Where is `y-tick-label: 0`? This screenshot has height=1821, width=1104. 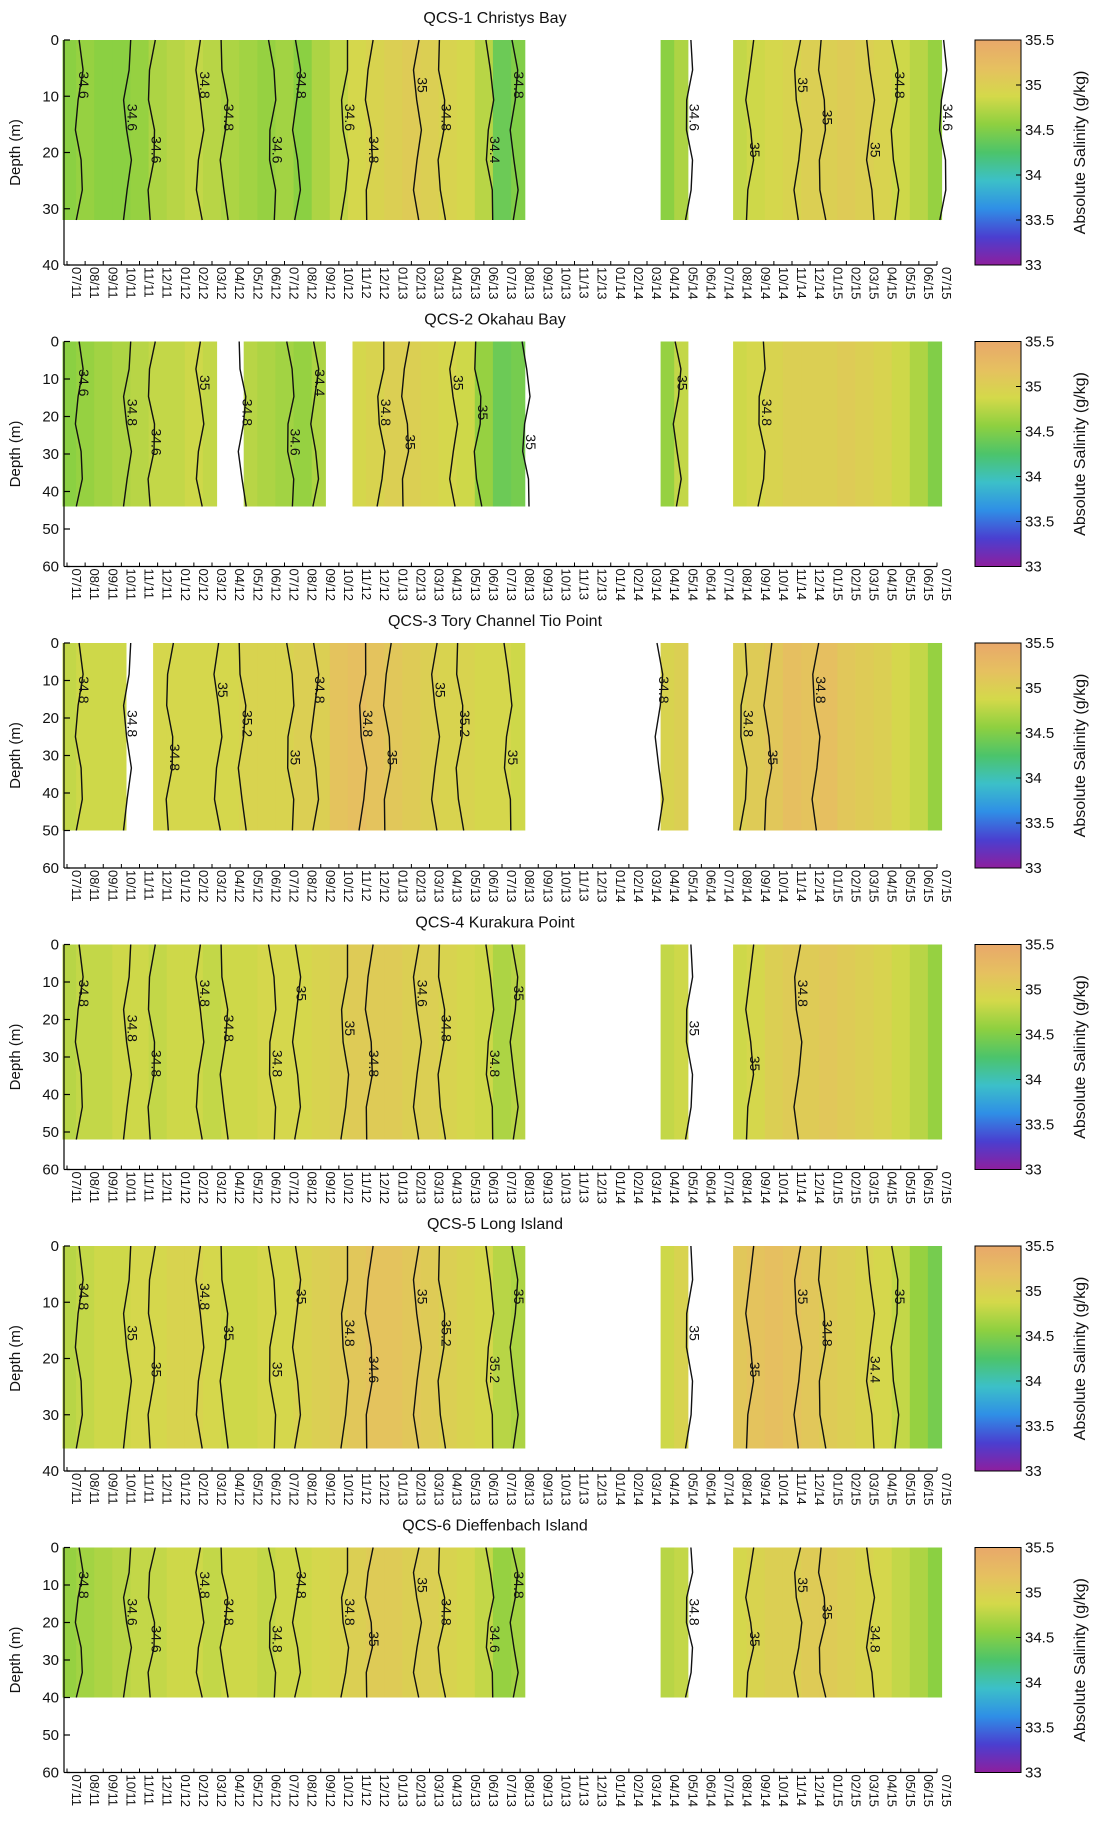 y-tick-label: 0 is located at coordinates (55, 945).